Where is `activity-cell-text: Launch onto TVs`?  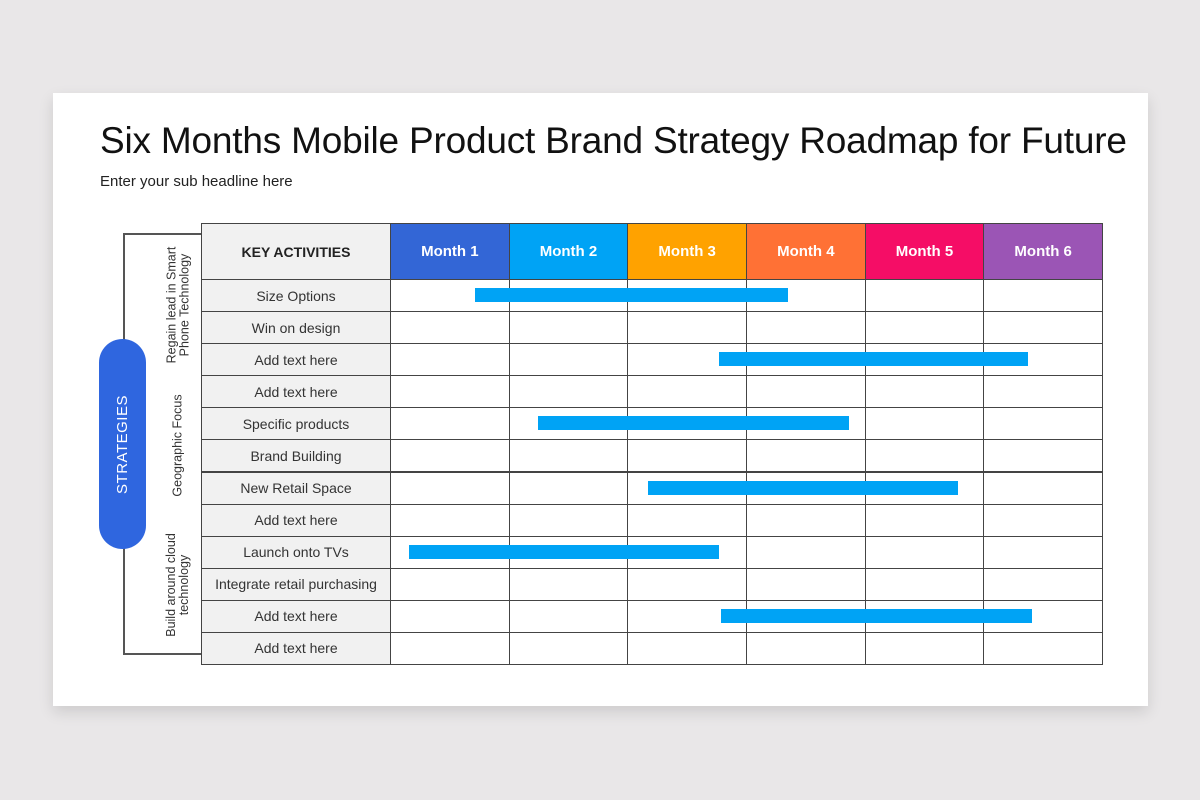 activity-cell-text: Launch onto TVs is located at coordinates (296, 552).